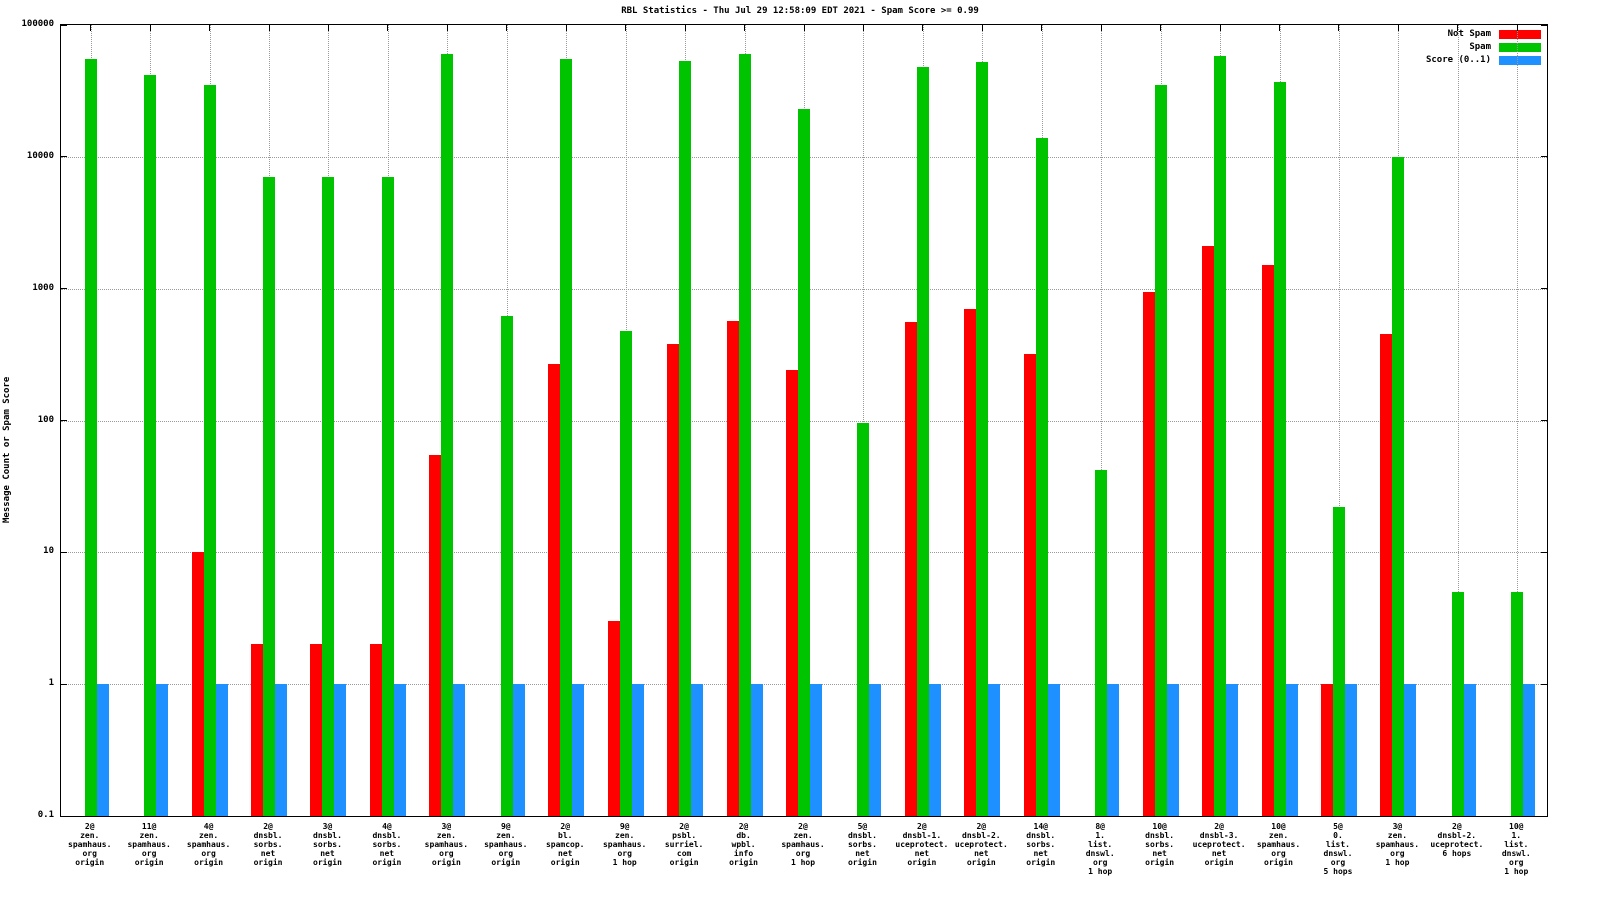  Describe the element at coordinates (45, 419) in the screenshot. I see `y-tick-label: 100` at that location.